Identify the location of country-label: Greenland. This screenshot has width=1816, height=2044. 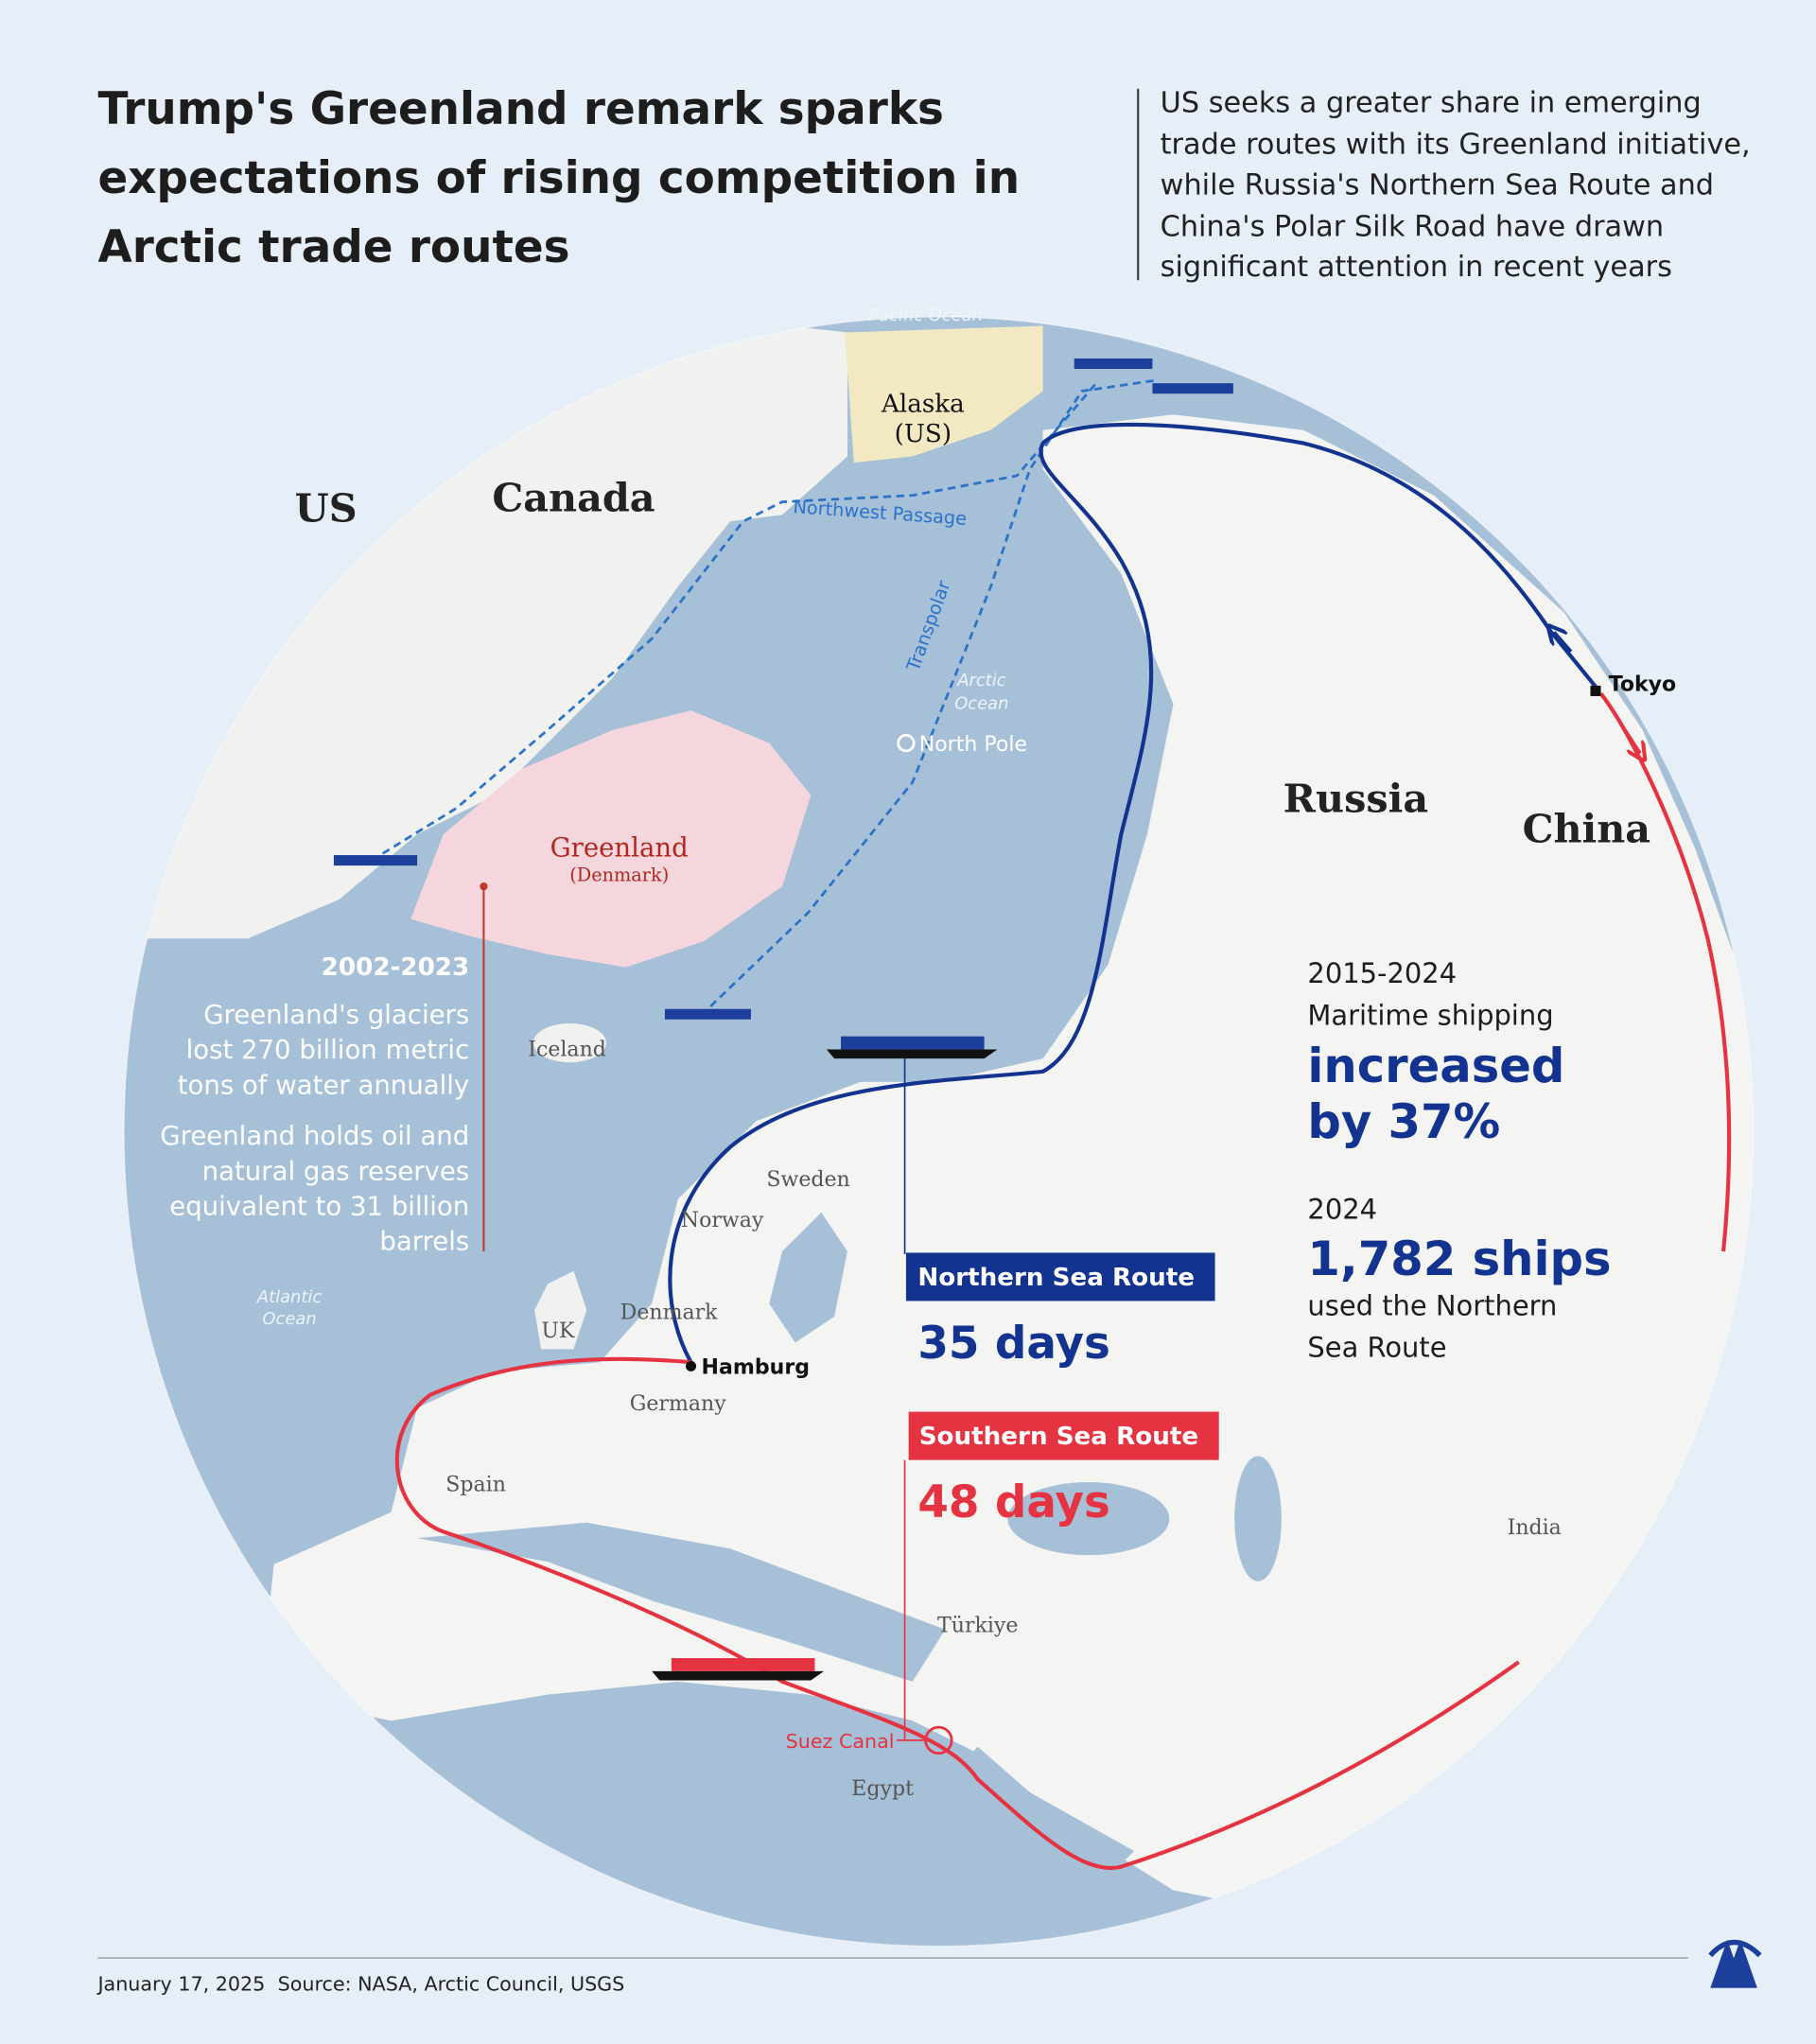
(619, 847).